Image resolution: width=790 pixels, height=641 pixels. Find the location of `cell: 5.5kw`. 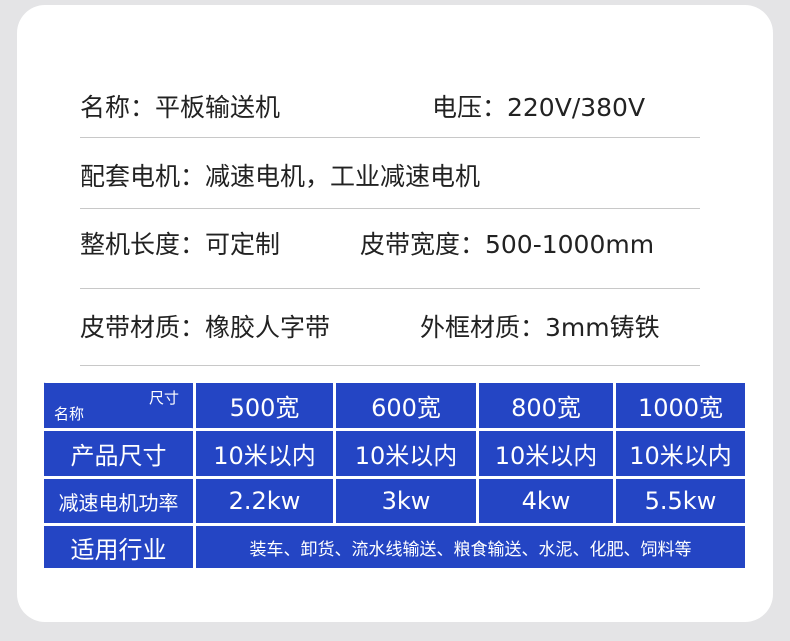

cell: 5.5kw is located at coordinates (680, 501).